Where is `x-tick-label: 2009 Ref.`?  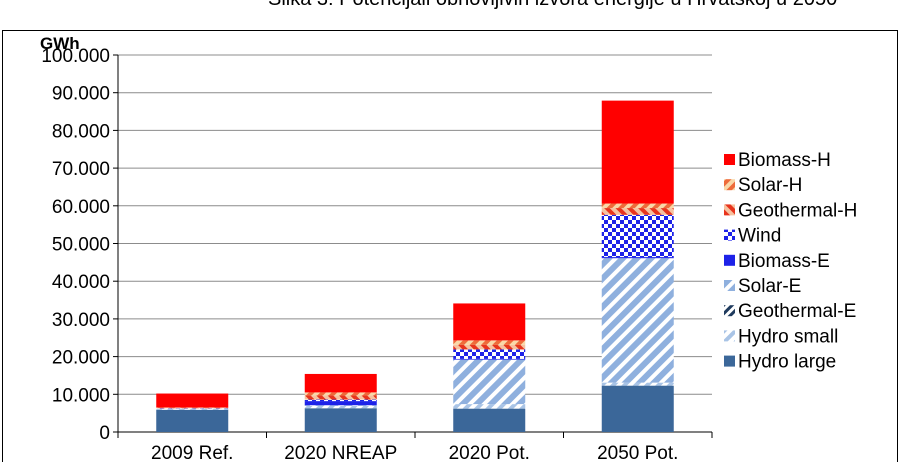
x-tick-label: 2009 Ref. is located at coordinates (192, 453).